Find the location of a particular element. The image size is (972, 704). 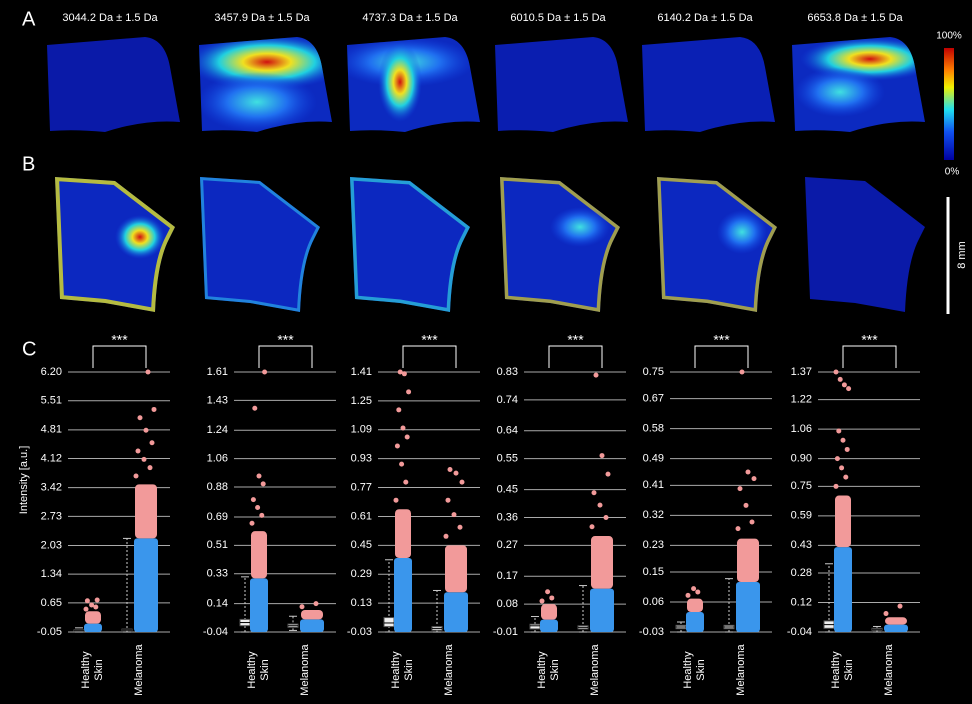

y-tick-label: 0.23 is located at coordinates (653, 545).